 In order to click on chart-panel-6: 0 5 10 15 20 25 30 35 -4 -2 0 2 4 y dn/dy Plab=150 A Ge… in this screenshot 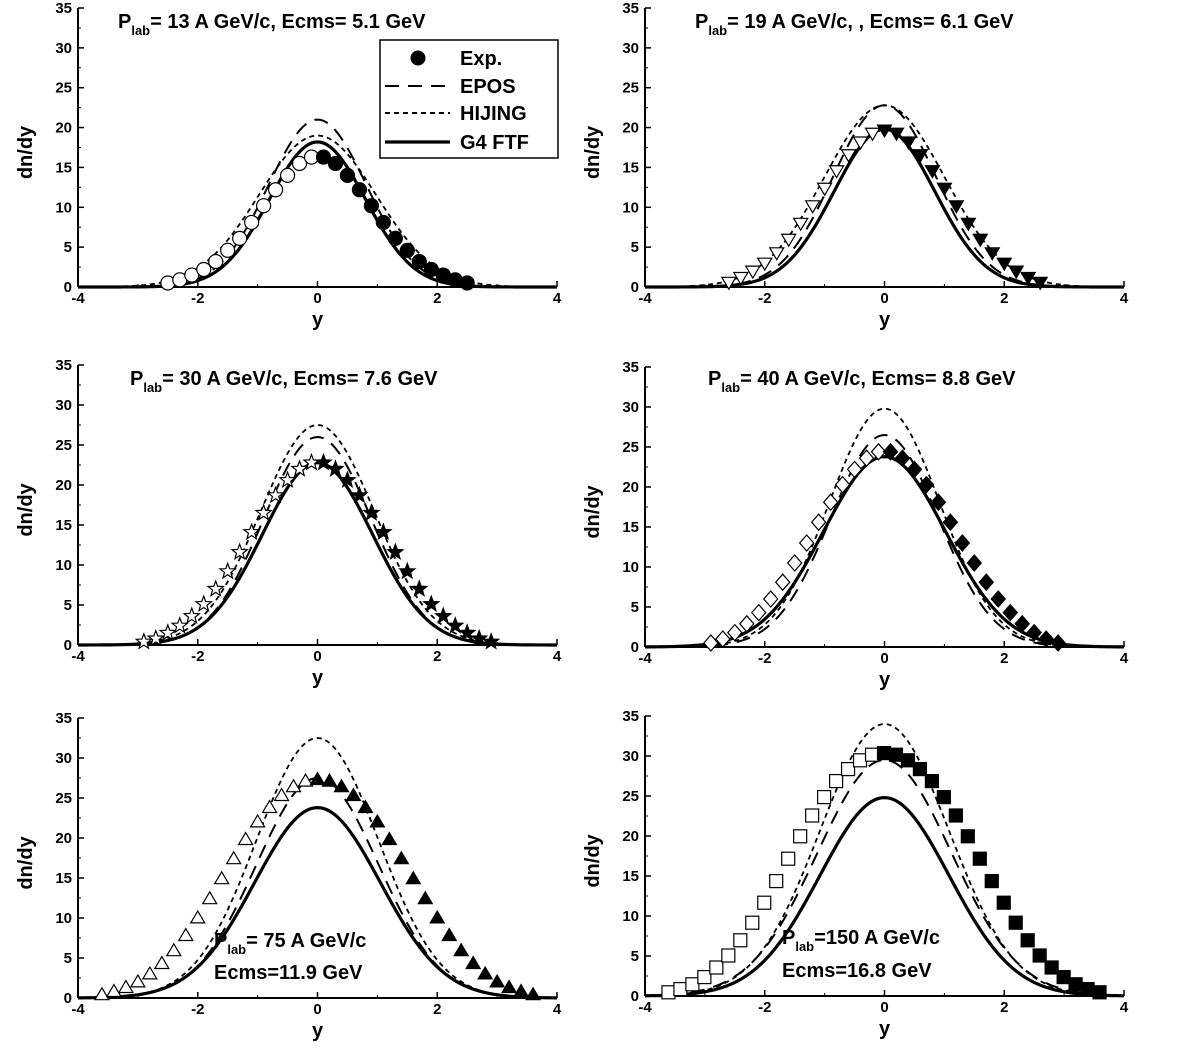, I will do `click(855, 874)`.